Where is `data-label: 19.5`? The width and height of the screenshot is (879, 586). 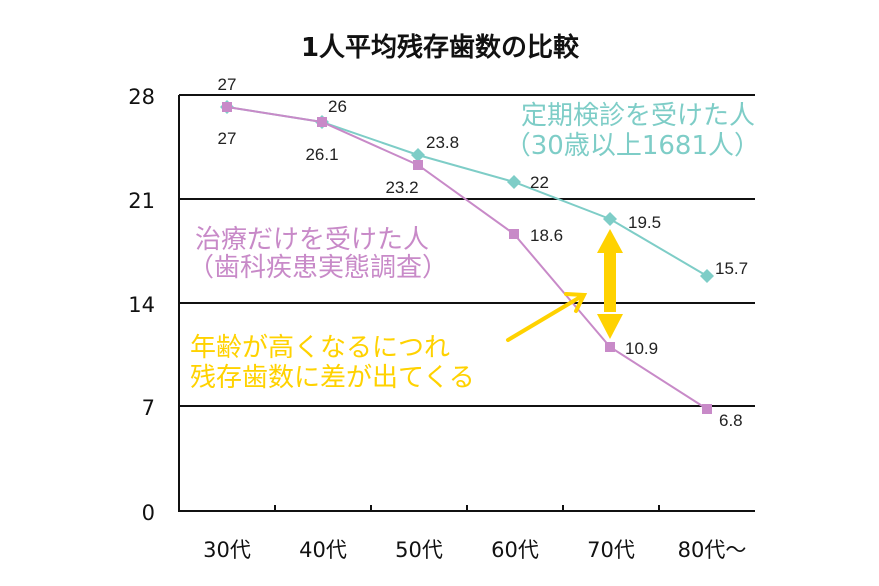 data-label: 19.5 is located at coordinates (644, 222).